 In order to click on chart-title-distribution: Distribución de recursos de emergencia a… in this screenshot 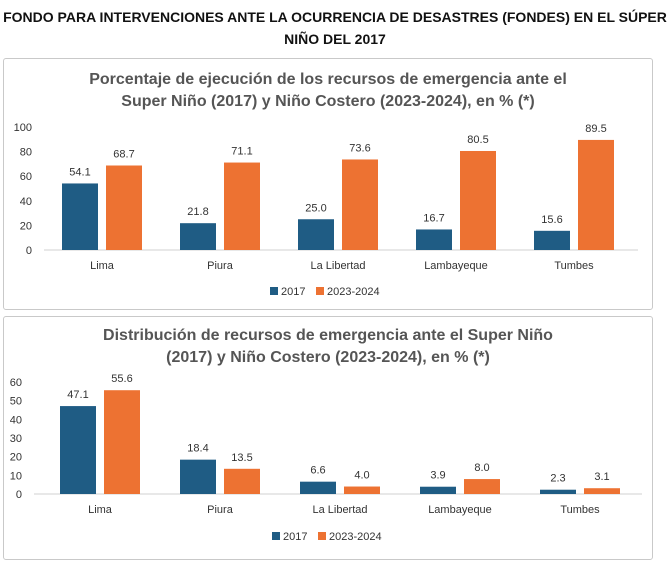, I will do `click(328, 347)`.